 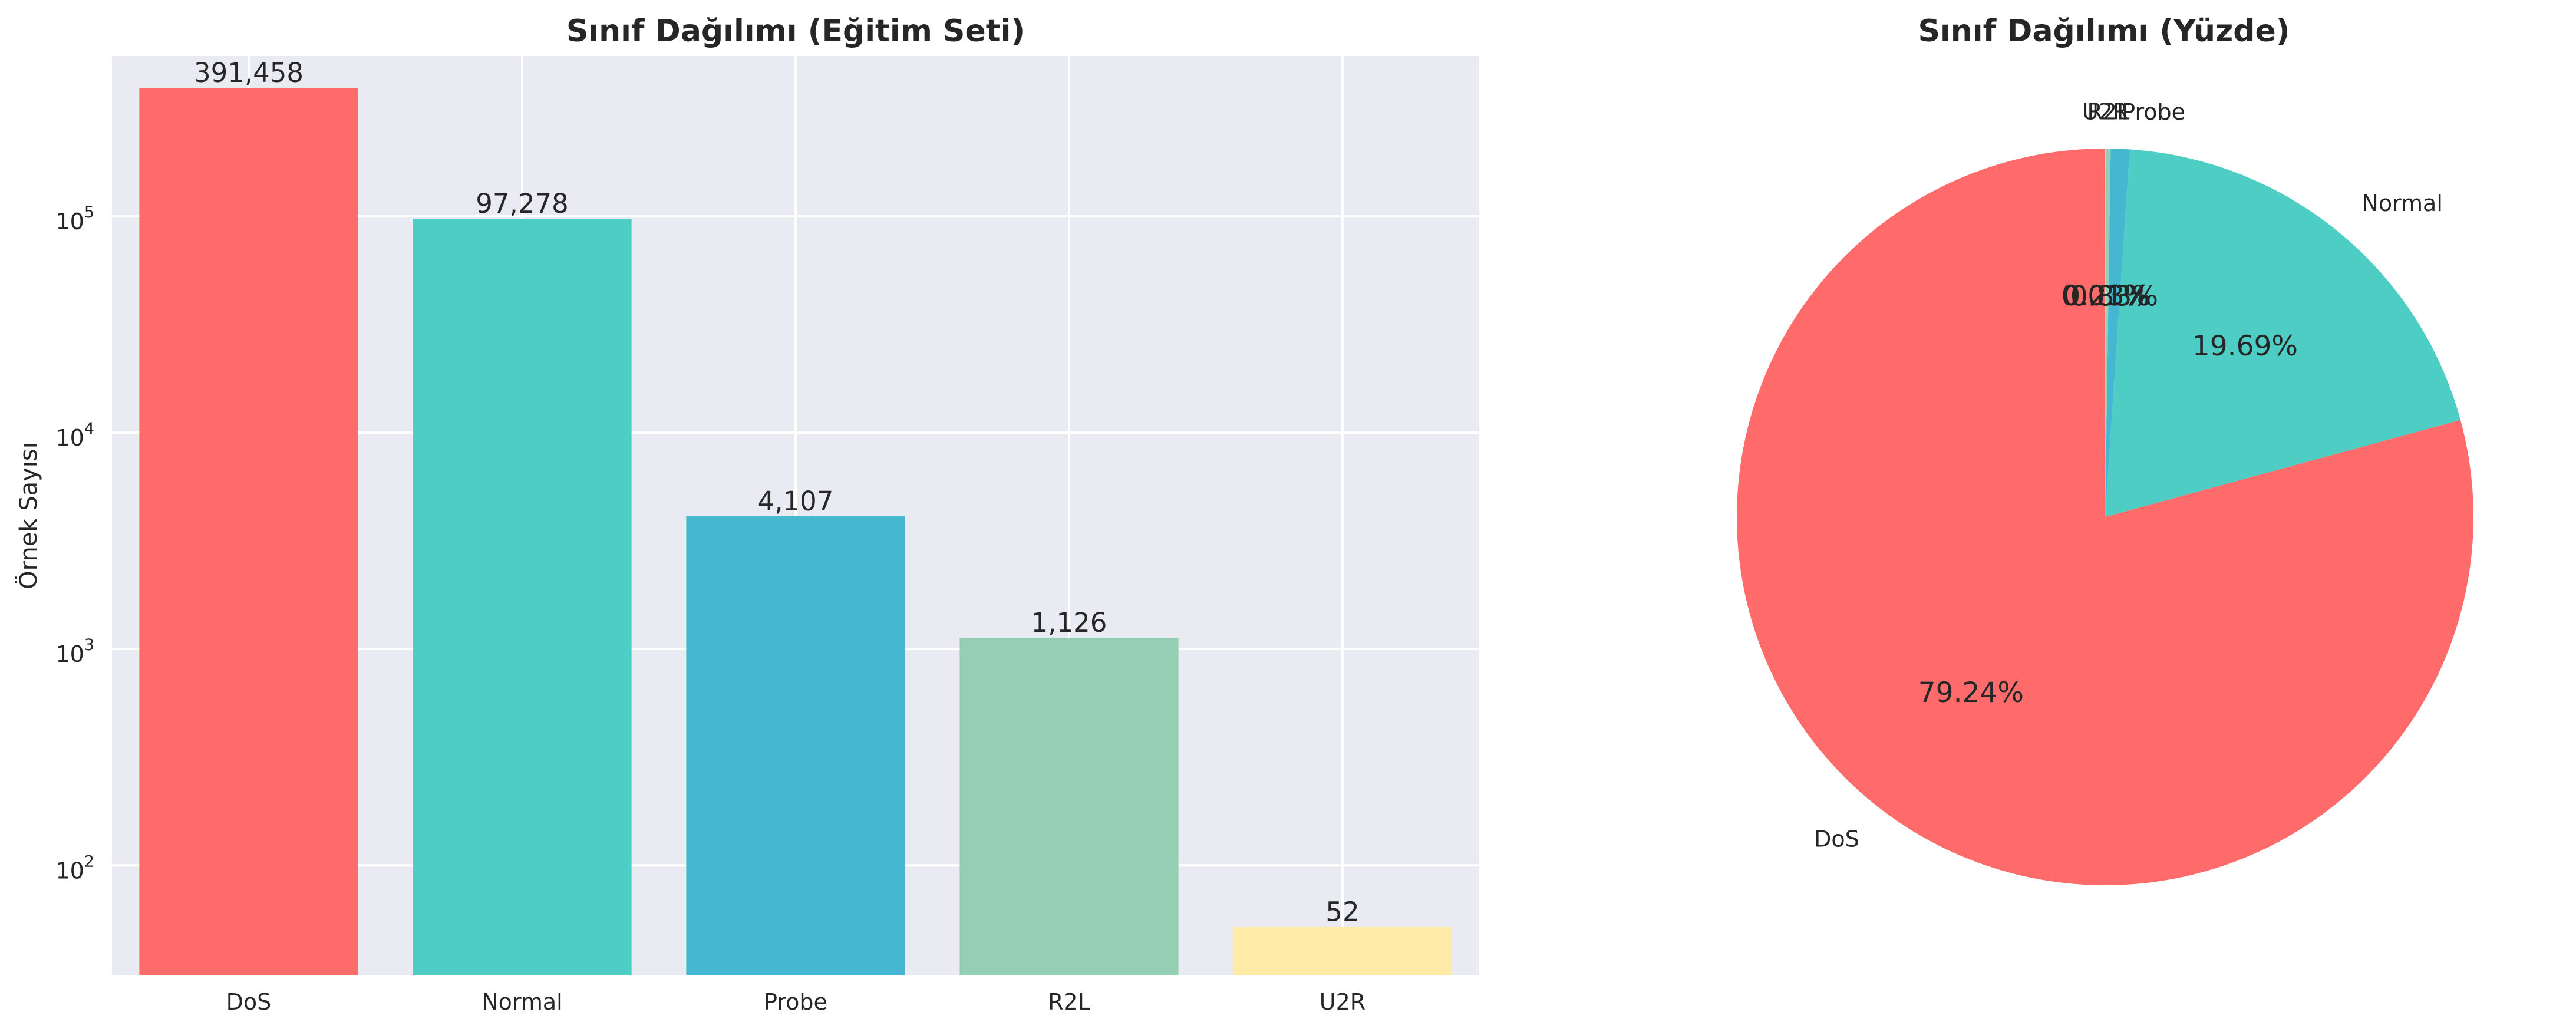 What do you see at coordinates (1971, 693) in the screenshot?
I see `pie-percent-label: 79.24%` at bounding box center [1971, 693].